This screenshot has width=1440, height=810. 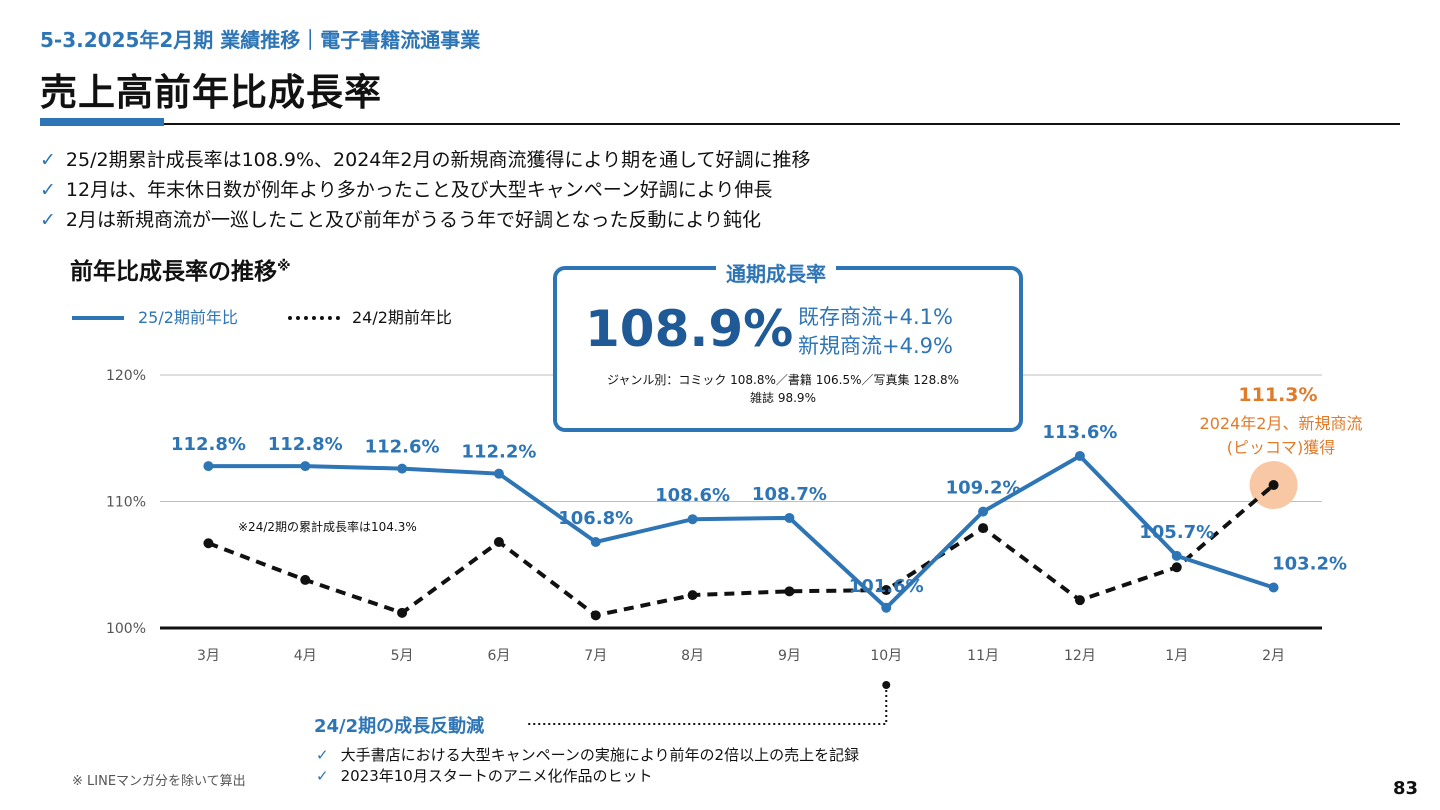 I want to click on x-tick-label: 7月, so click(x=595, y=656).